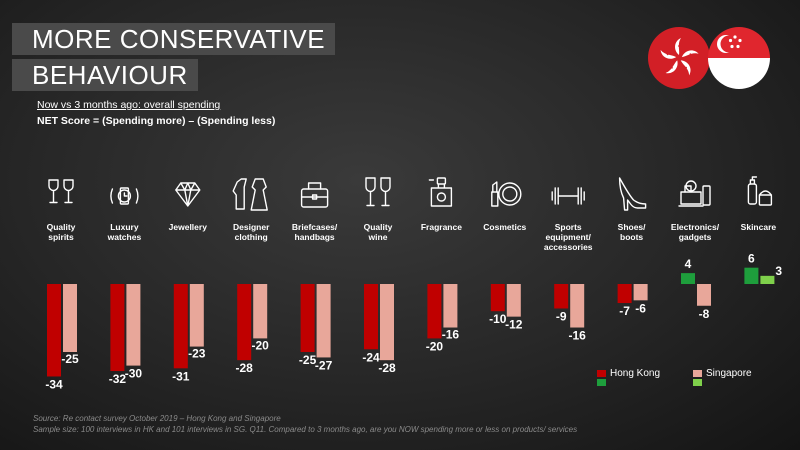 The image size is (800, 450). I want to click on value-label: -31, so click(181, 376).